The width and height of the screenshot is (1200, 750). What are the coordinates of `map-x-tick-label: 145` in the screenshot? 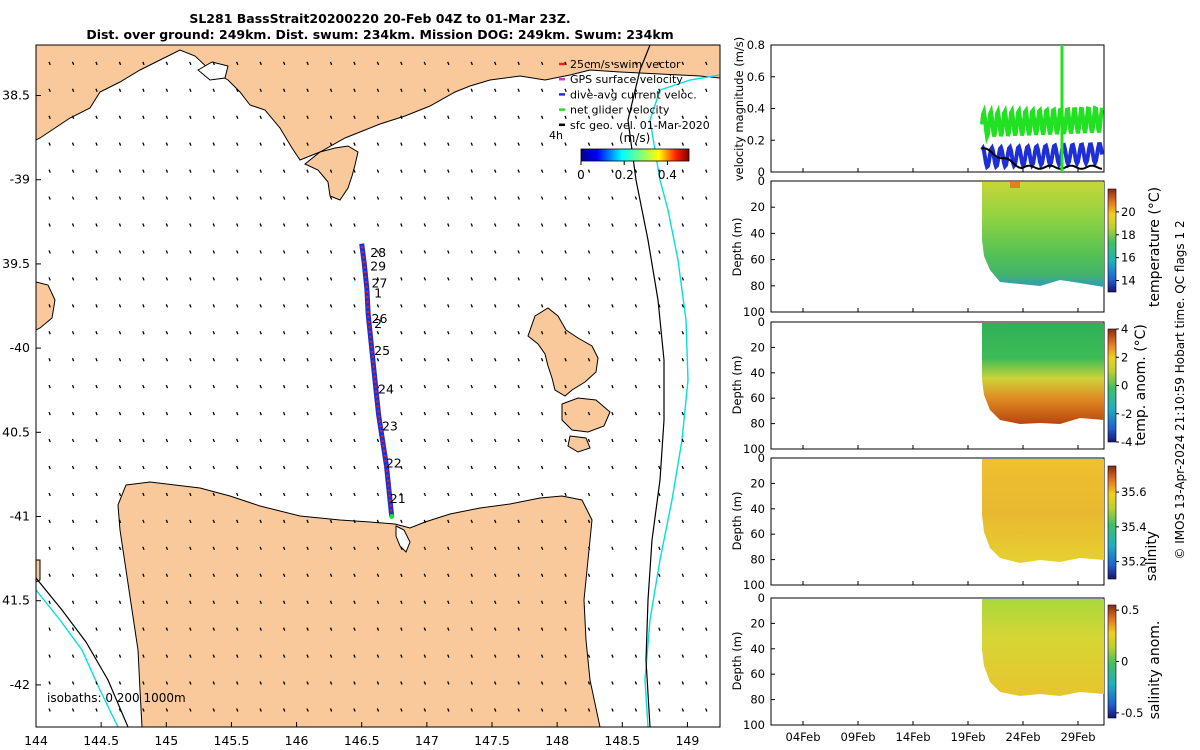 It's located at (166, 740).